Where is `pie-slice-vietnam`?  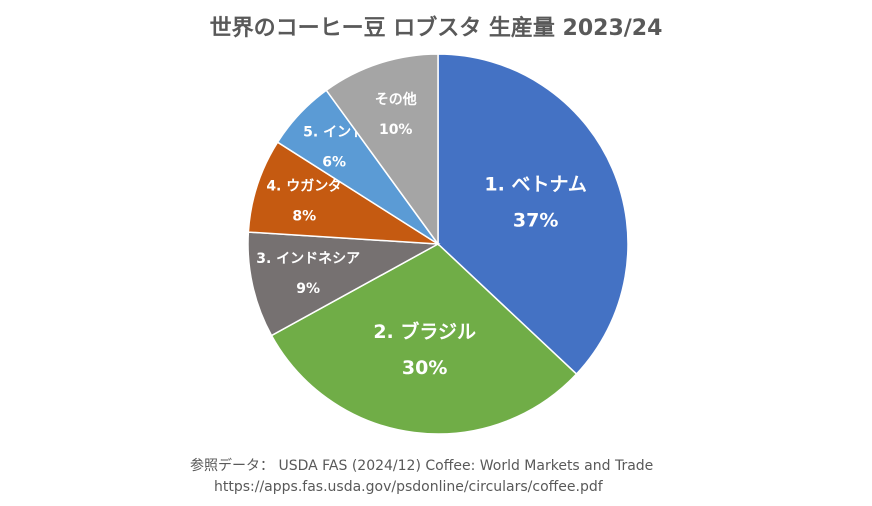
pie-slice-vietnam is located at coordinates (533, 214).